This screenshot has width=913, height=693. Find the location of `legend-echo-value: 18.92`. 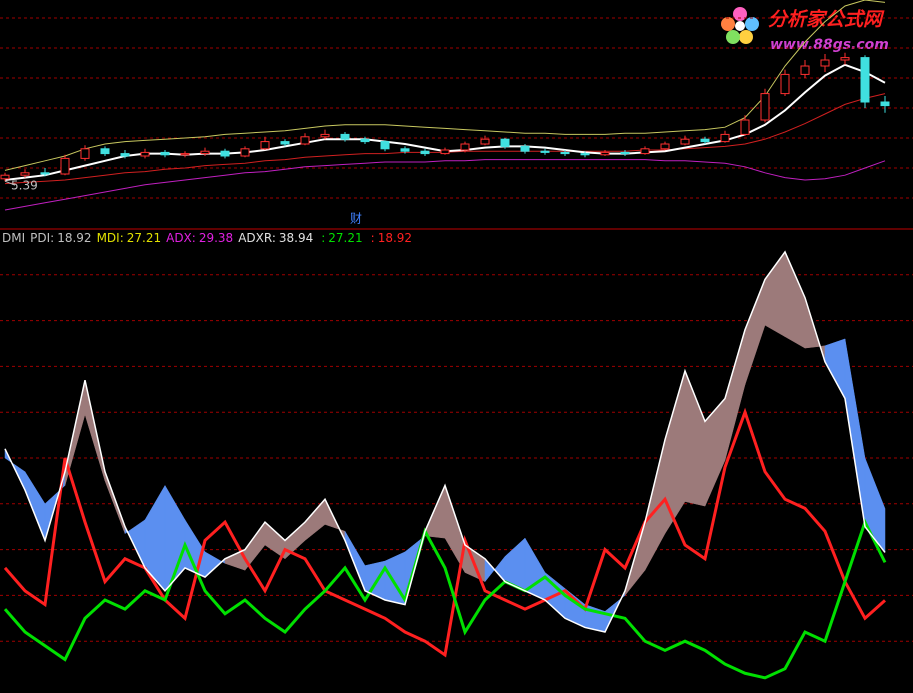

legend-echo-value: 18.92 is located at coordinates (395, 238).